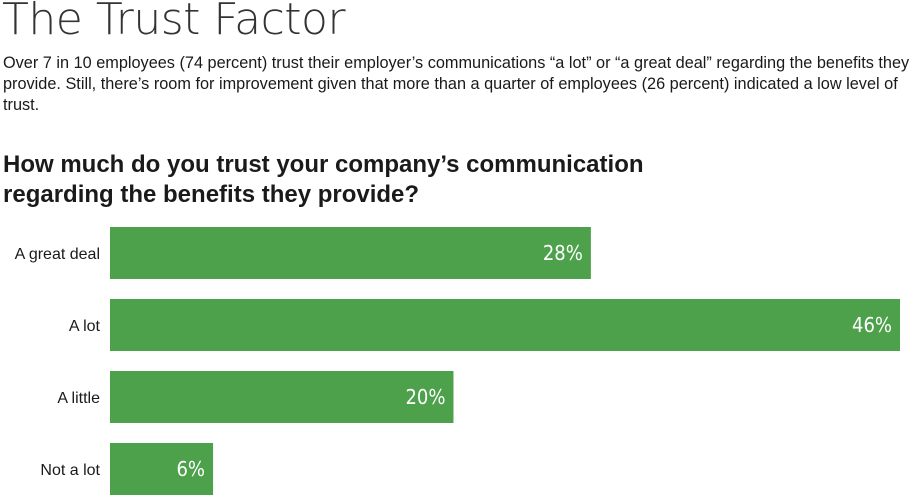 The width and height of the screenshot is (924, 498). I want to click on value-label-not-a-lot: 6%, so click(190, 469).